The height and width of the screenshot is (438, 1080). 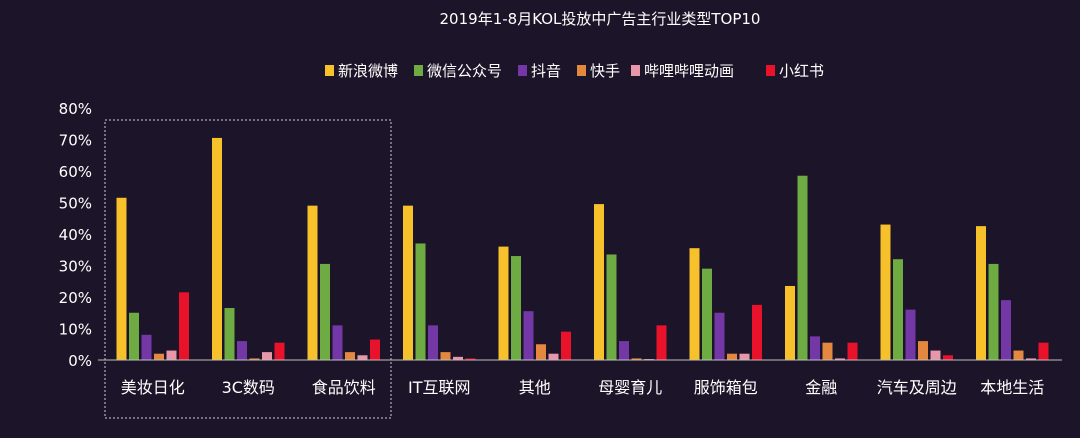 What do you see at coordinates (75, 172) in the screenshot?
I see `y-tick-label: 60%` at bounding box center [75, 172].